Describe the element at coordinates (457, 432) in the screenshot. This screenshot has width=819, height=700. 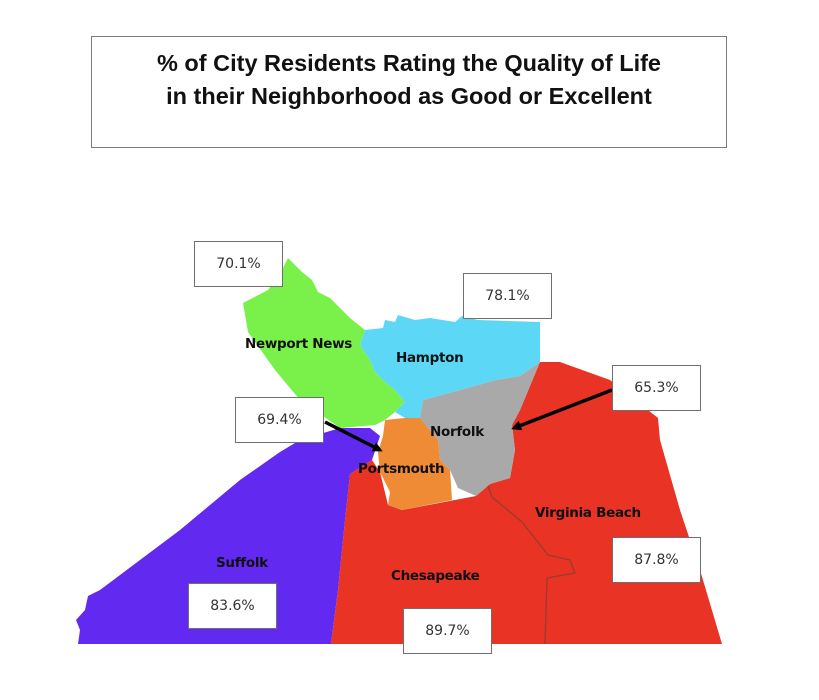
I see `label-norfolk: Norfolk` at that location.